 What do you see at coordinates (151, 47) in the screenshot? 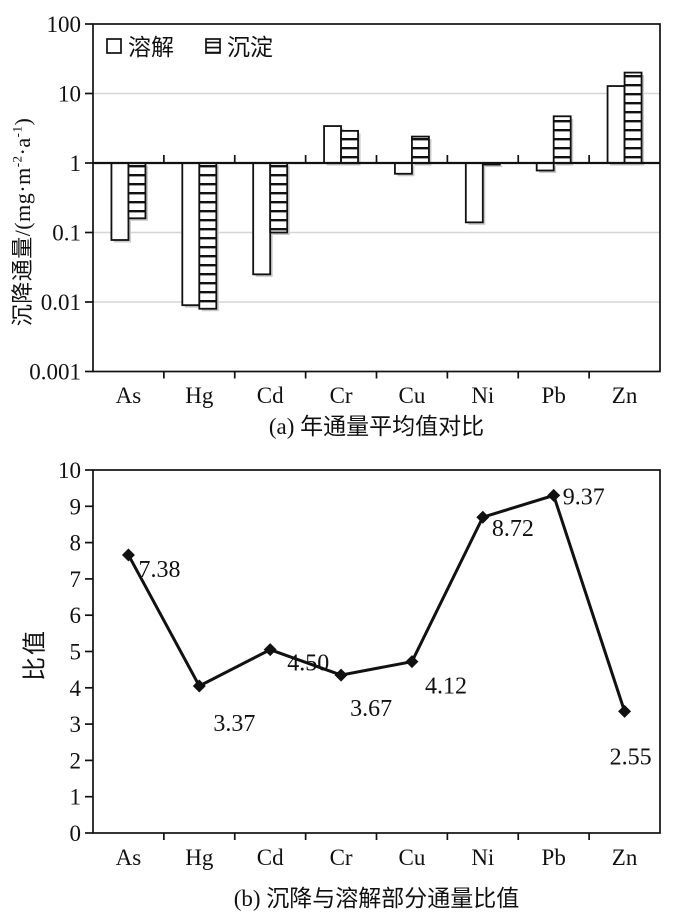
I see `legend-label-dissolved: 溶解` at bounding box center [151, 47].